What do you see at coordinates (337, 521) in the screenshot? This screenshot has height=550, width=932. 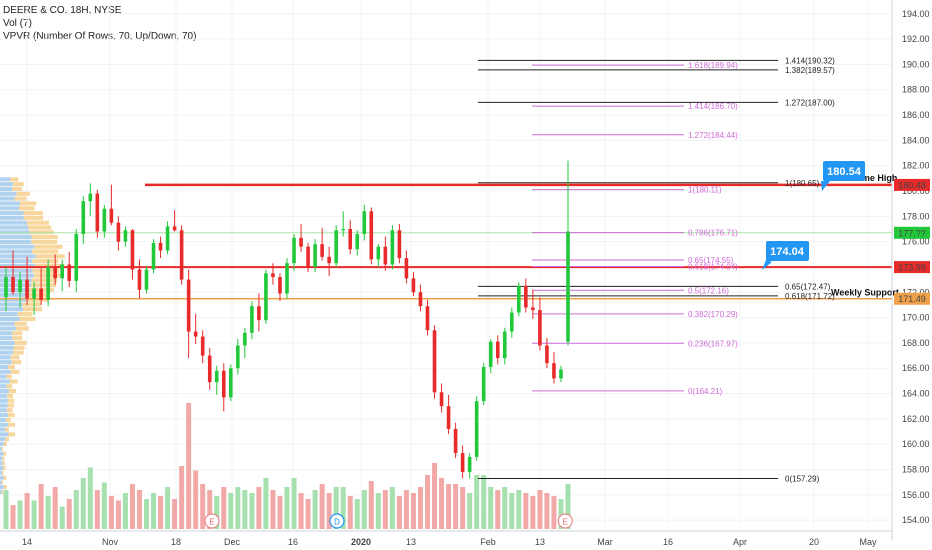 I see `dividend-badge` at bounding box center [337, 521].